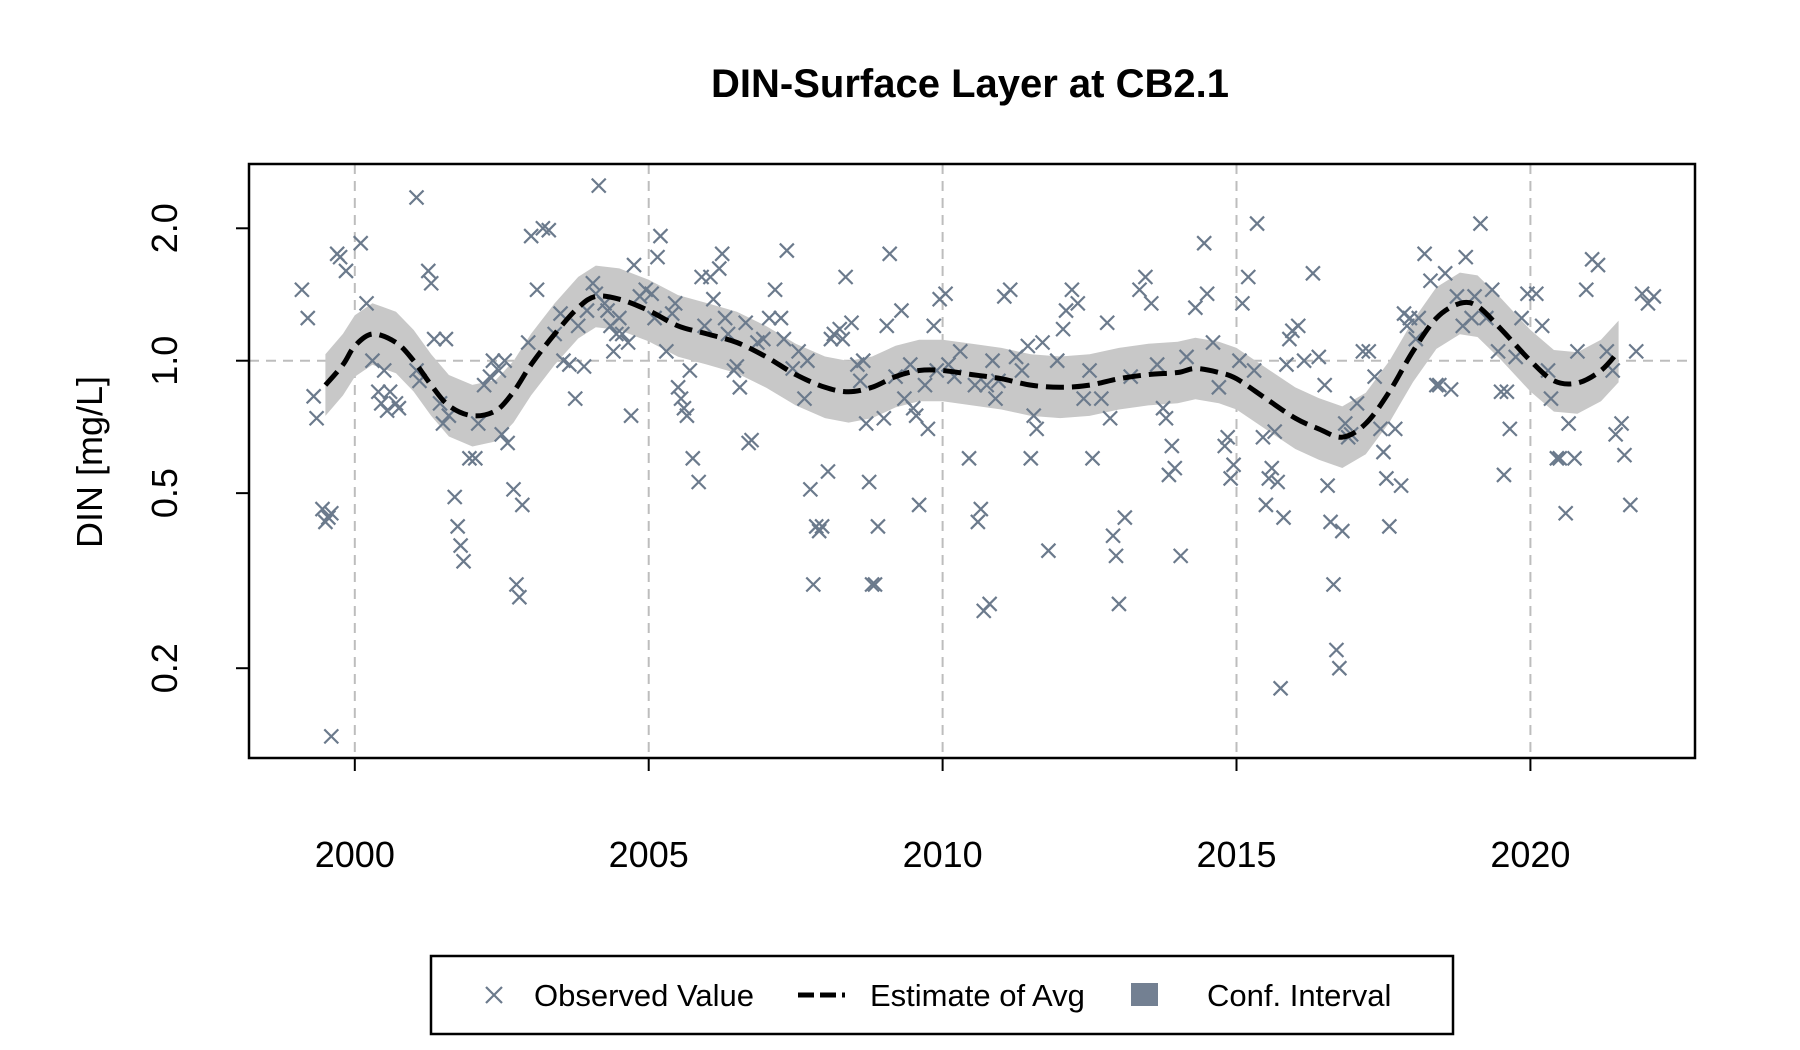 This screenshot has height=1050, width=1800. What do you see at coordinates (1144, 994) in the screenshot?
I see `legend-ci-marker` at bounding box center [1144, 994].